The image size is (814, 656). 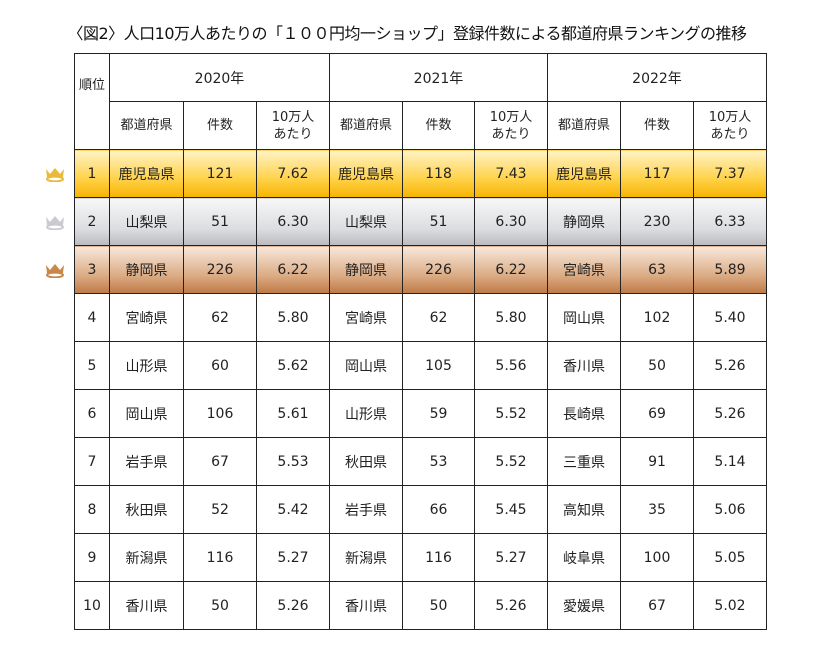 I want to click on table-row: 7 岩手県 67 5.53 秋田県 53 5.52 三重県 91 5.14, so click(x=420, y=461).